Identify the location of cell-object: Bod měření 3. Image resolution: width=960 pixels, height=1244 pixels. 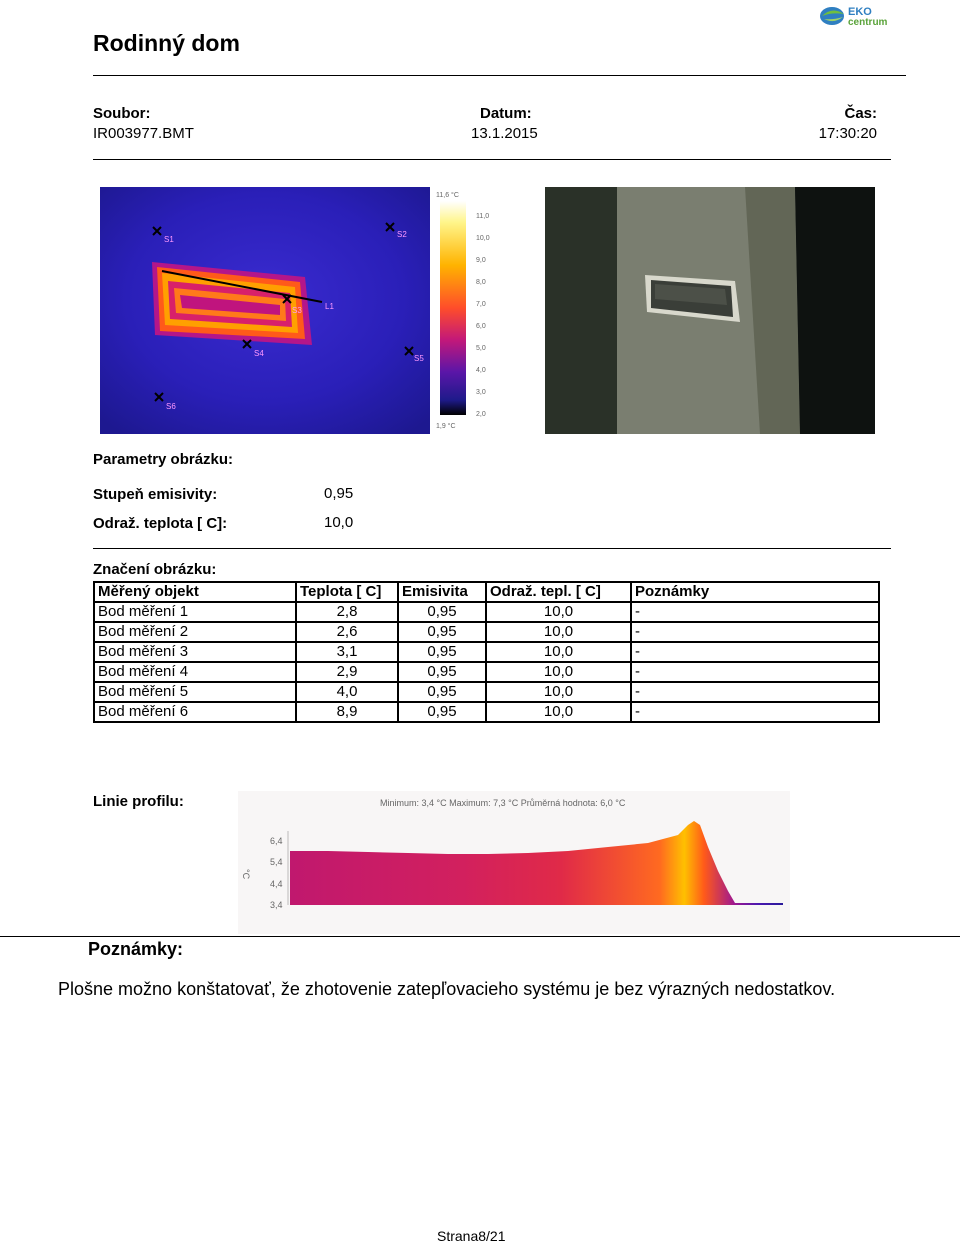
(195, 652).